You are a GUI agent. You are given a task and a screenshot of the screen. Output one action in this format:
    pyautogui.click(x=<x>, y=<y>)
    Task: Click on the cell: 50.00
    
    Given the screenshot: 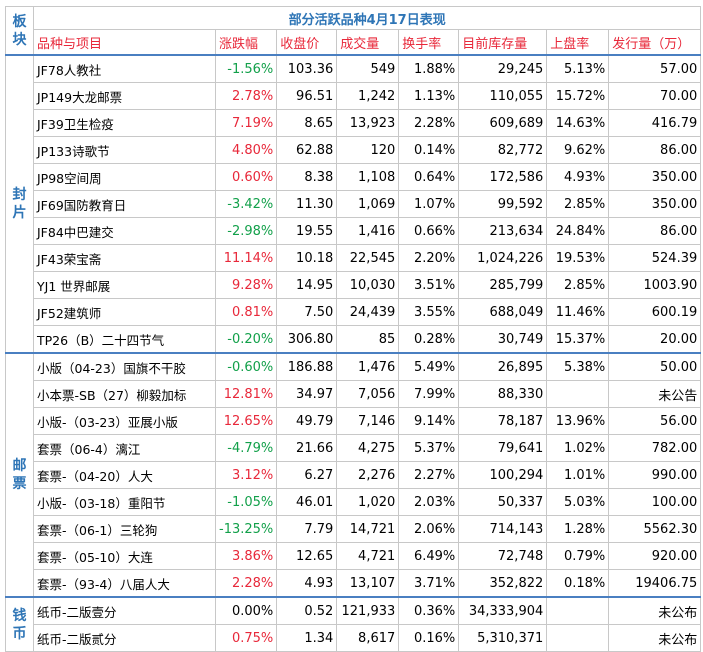 What is the action you would take?
    pyautogui.click(x=655, y=366)
    